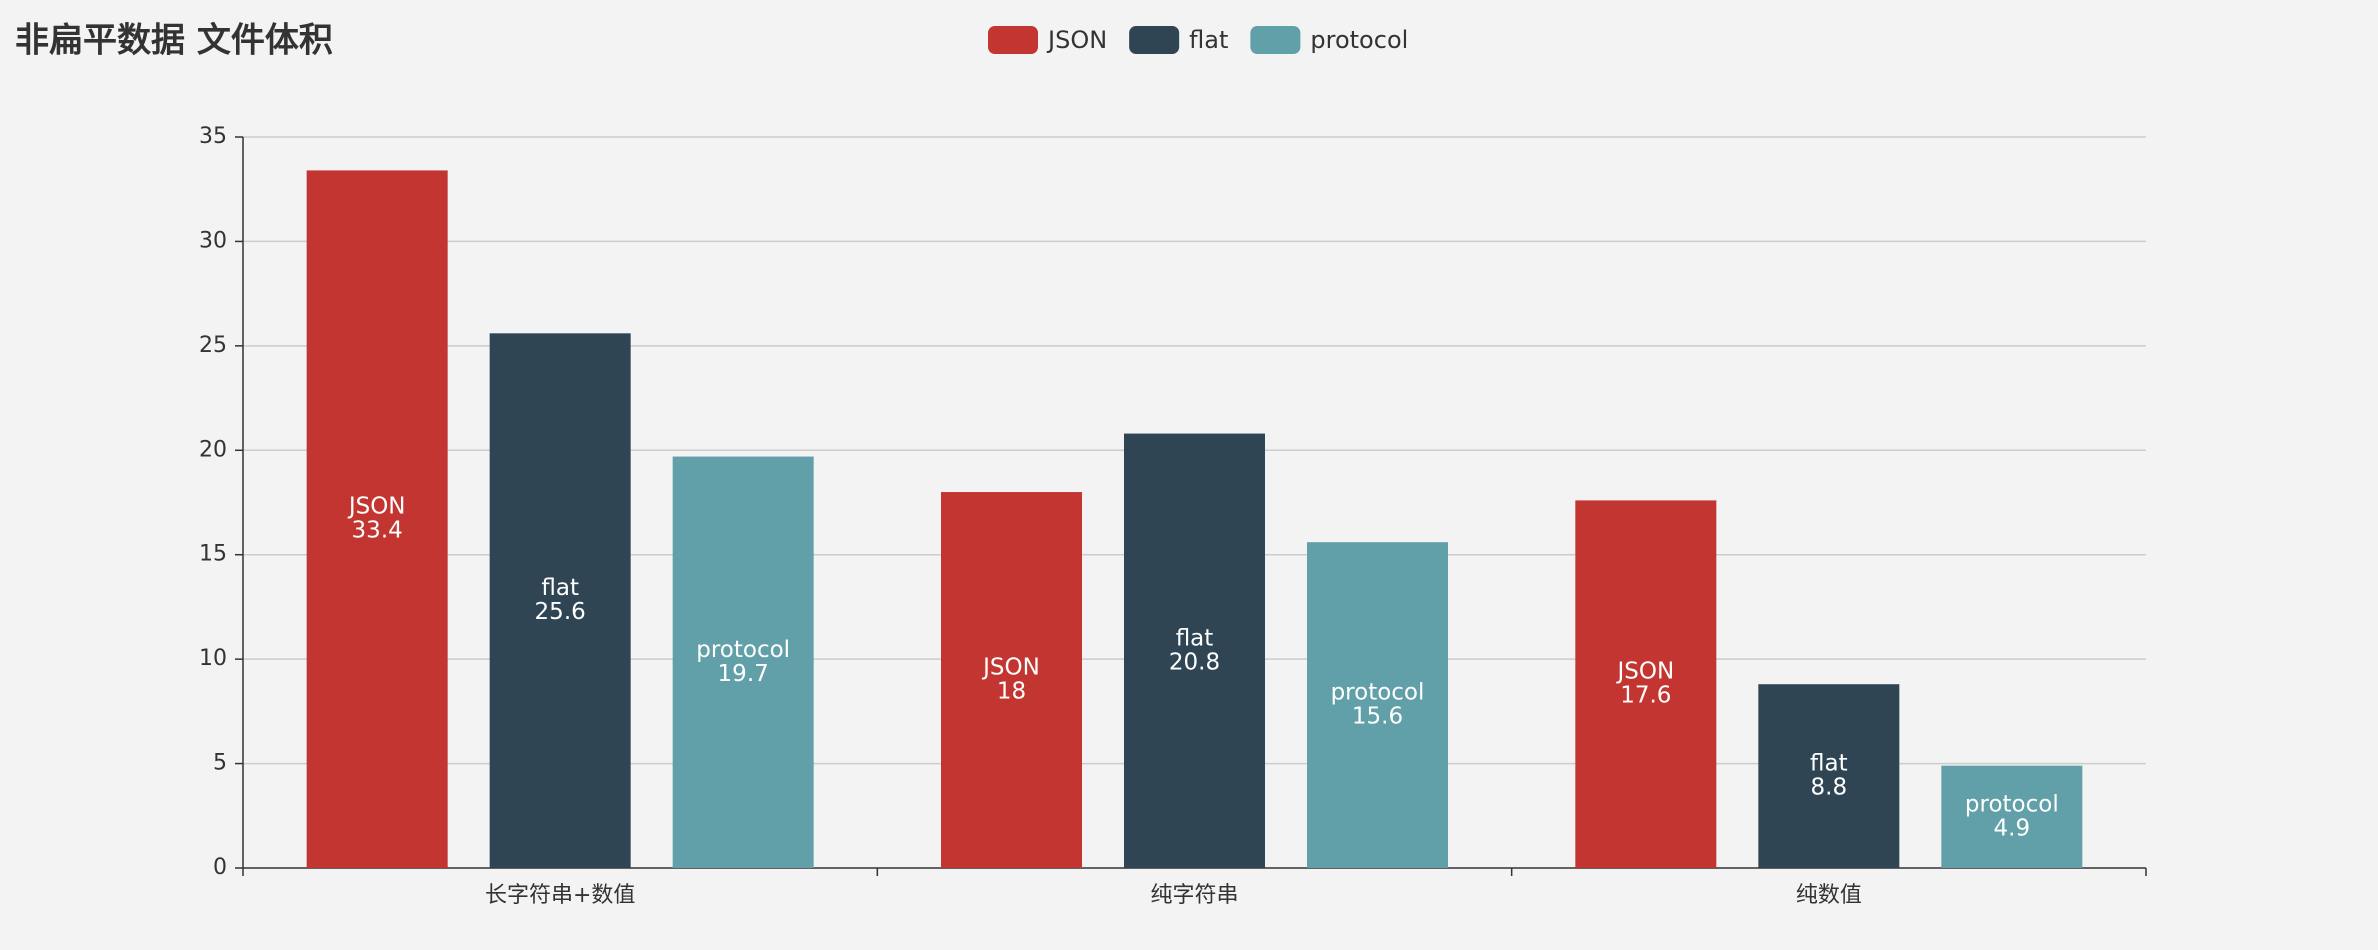 The width and height of the screenshot is (2378, 950). What do you see at coordinates (213, 136) in the screenshot?
I see `y-tick-label: 35` at bounding box center [213, 136].